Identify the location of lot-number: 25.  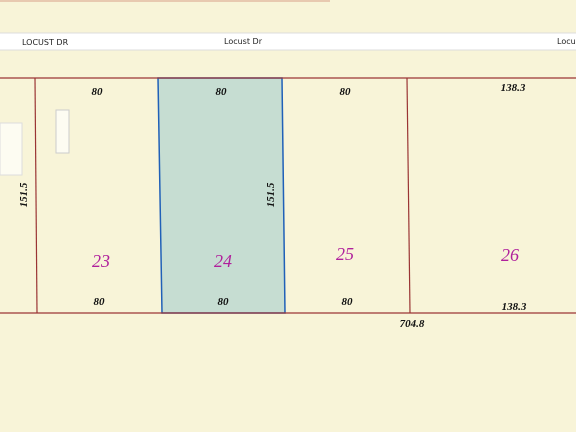
(345, 254).